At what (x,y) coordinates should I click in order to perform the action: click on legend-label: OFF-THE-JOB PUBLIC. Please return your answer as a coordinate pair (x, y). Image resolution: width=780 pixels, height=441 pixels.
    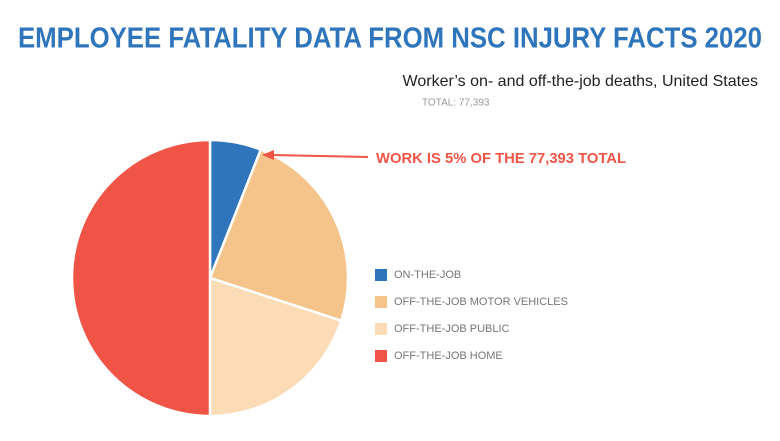
    Looking at the image, I should click on (452, 329).